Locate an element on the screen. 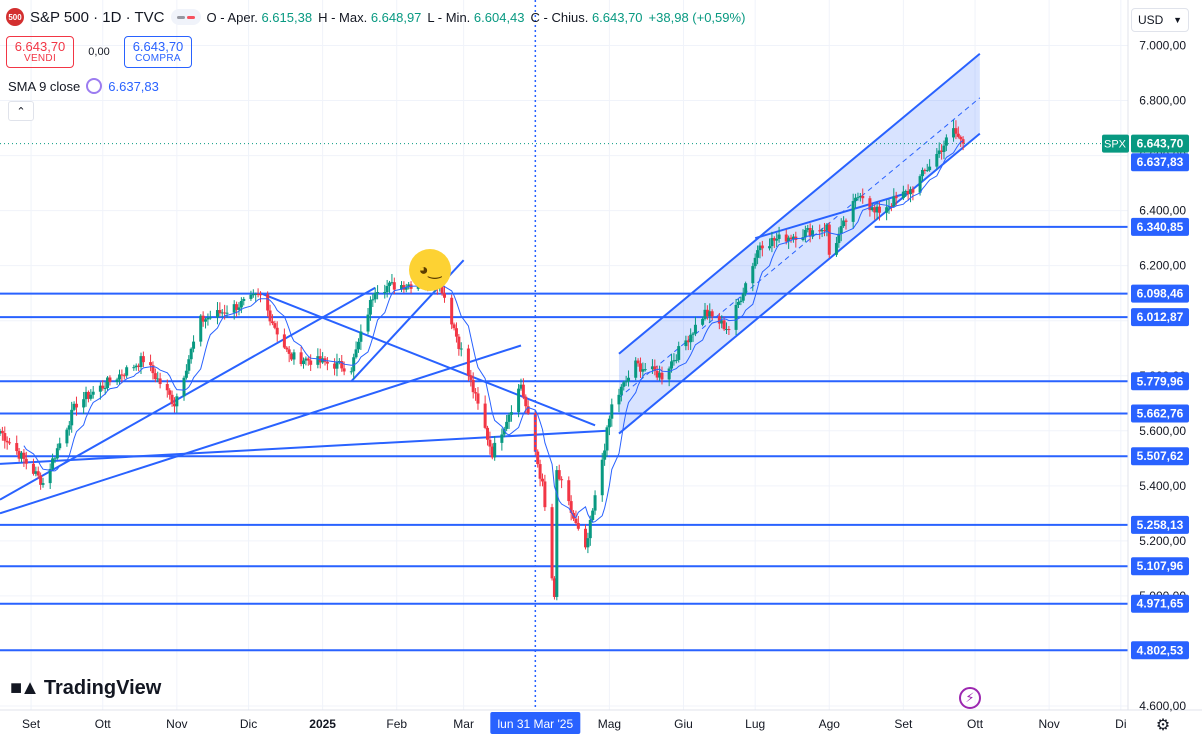  tradingview-logo: ■▲ TradingView is located at coordinates (85, 688).